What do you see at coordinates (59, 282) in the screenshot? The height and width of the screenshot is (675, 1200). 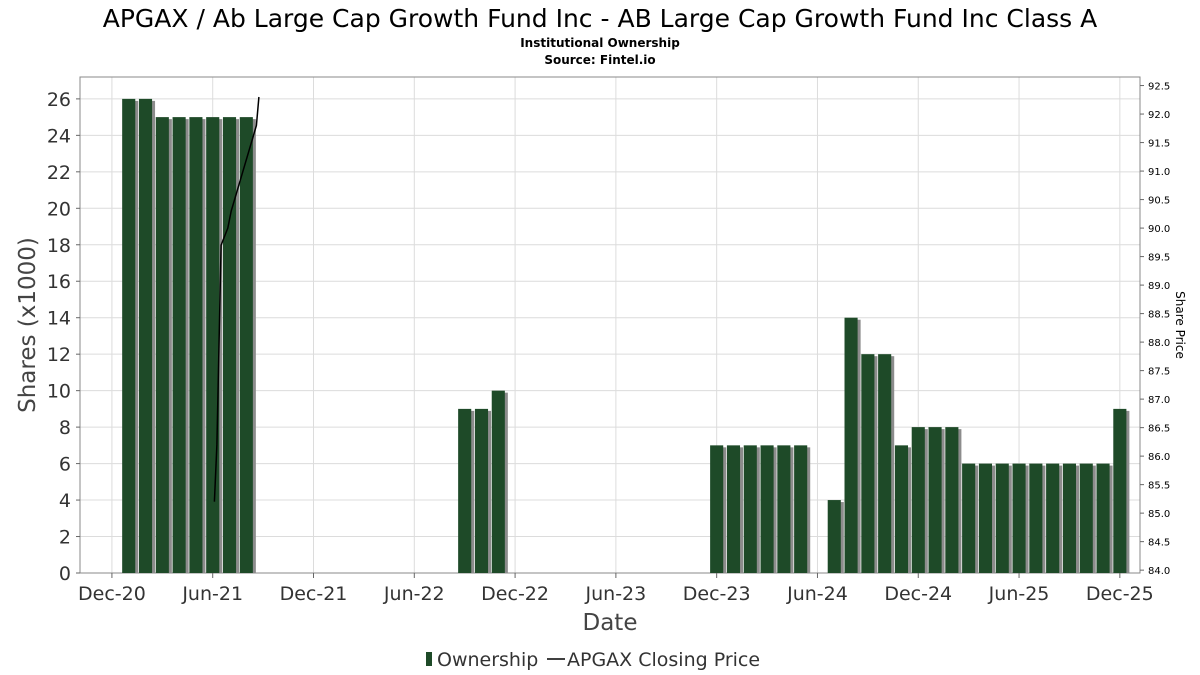 I see `y-tick-label: 16` at bounding box center [59, 282].